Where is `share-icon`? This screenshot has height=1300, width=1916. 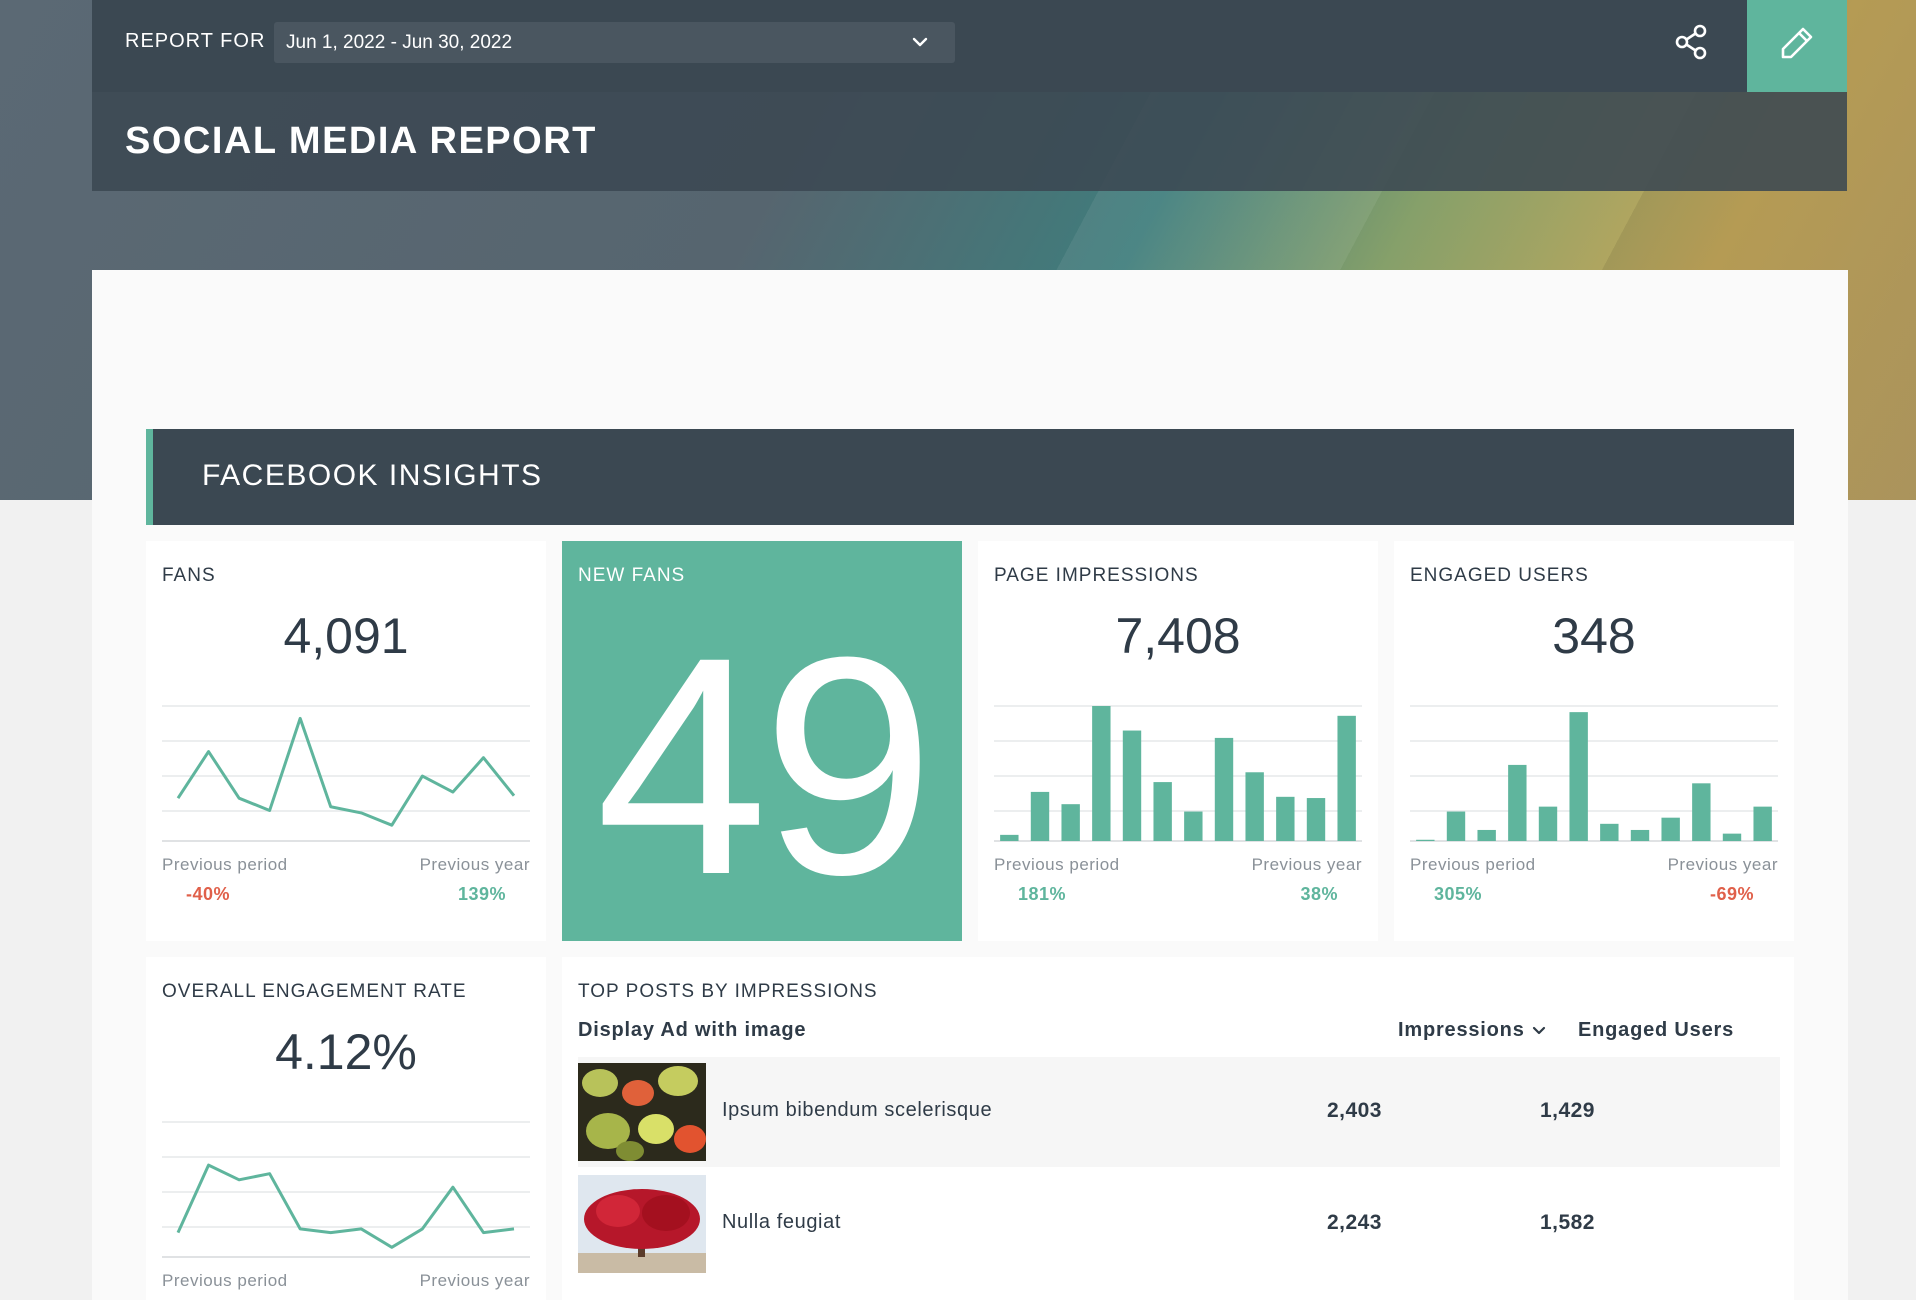 share-icon is located at coordinates (1691, 42).